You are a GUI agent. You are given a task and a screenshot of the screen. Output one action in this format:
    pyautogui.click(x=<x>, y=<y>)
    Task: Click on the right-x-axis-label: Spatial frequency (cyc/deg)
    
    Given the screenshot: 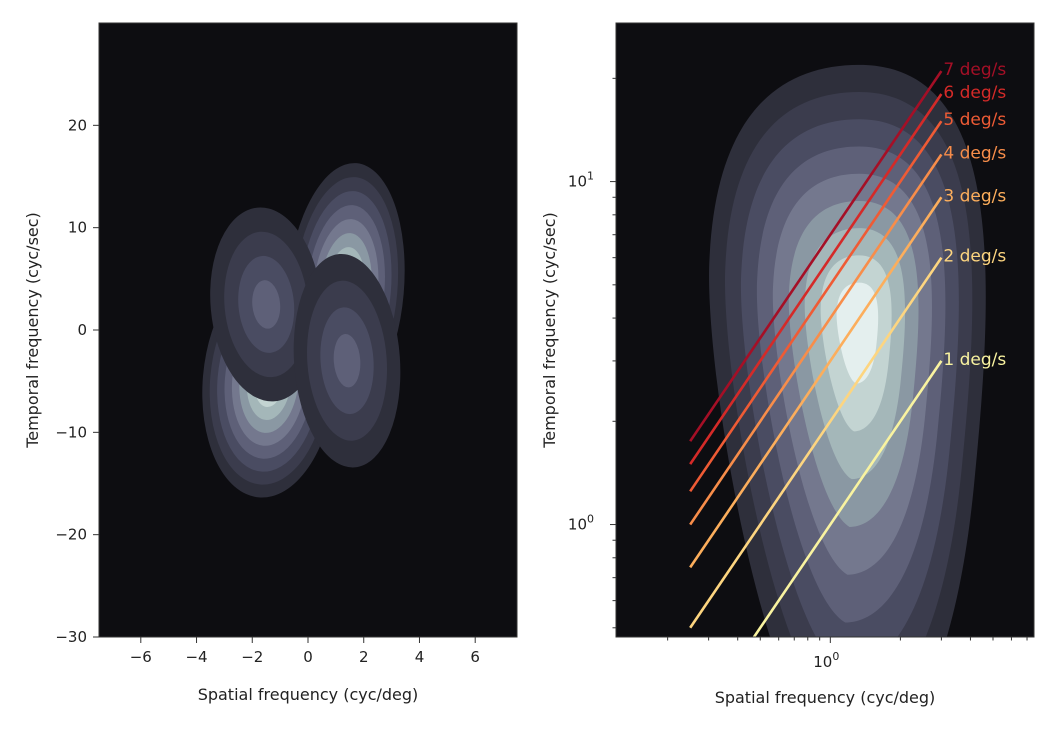 What is the action you would take?
    pyautogui.click(x=825, y=697)
    